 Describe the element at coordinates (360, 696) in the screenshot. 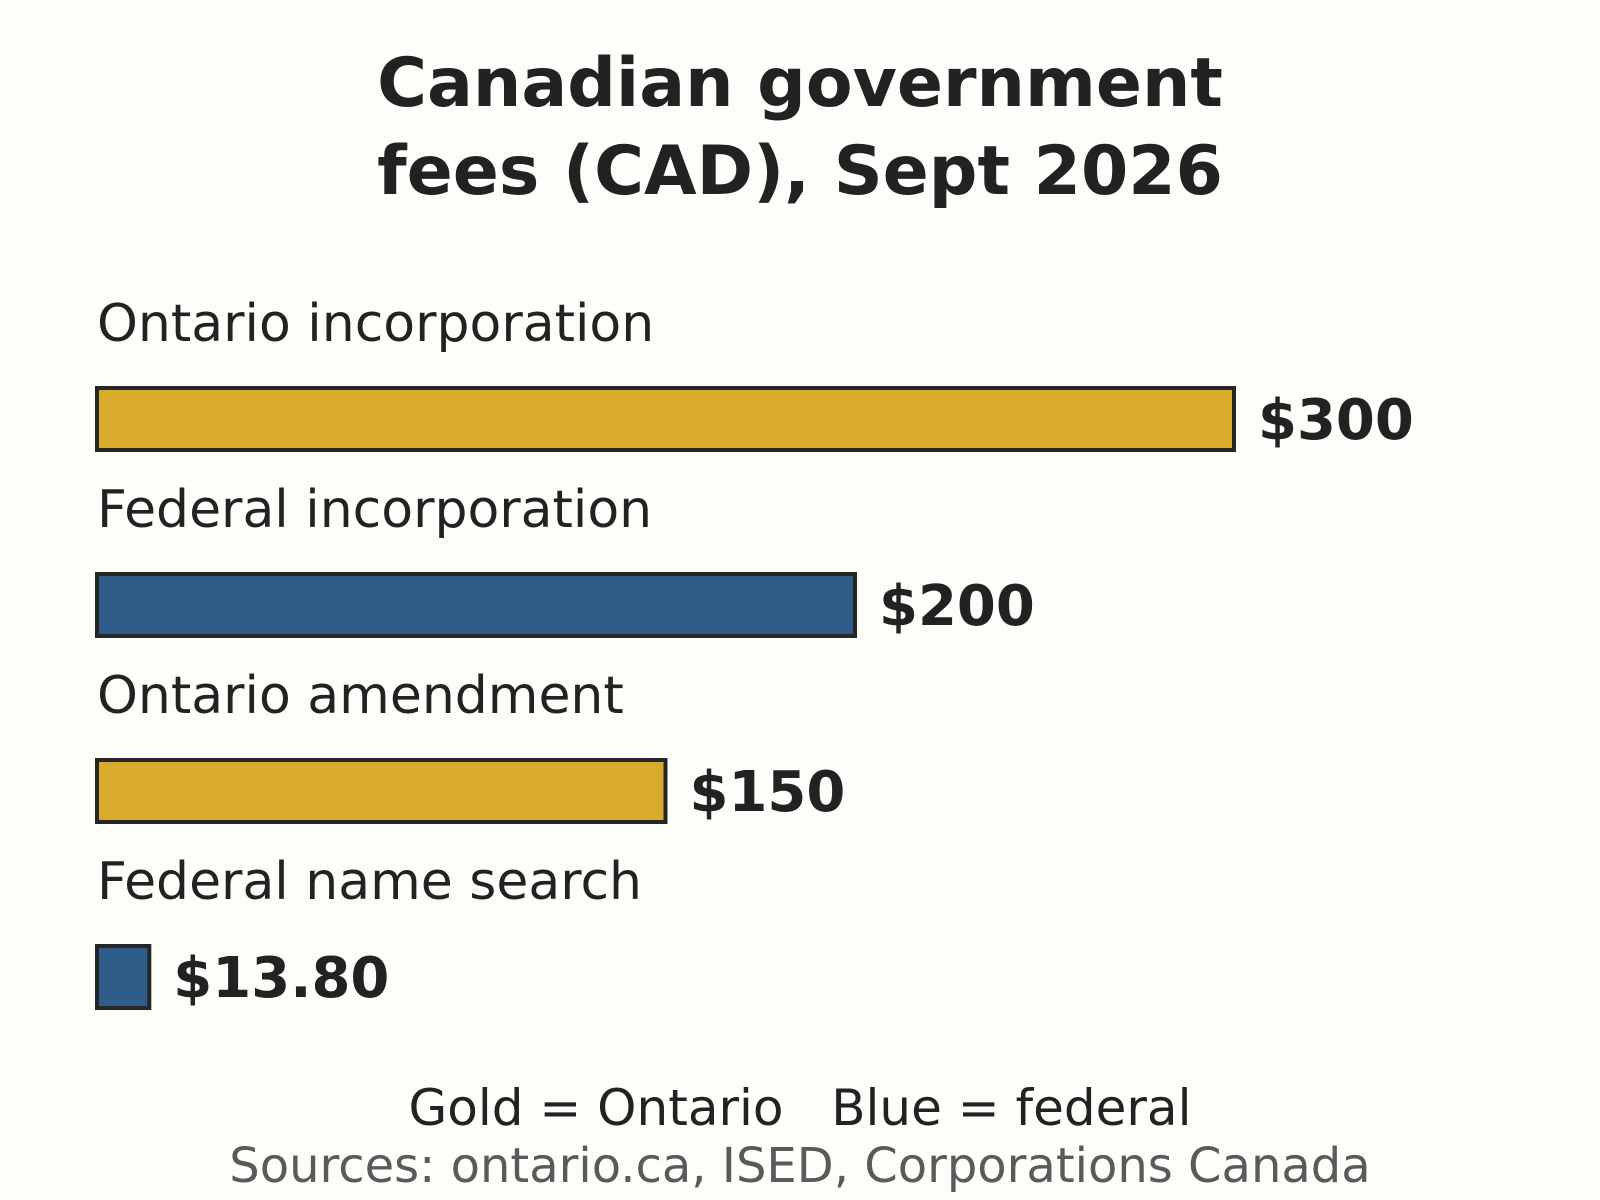

I see `category-label: Ontario amendment` at that location.